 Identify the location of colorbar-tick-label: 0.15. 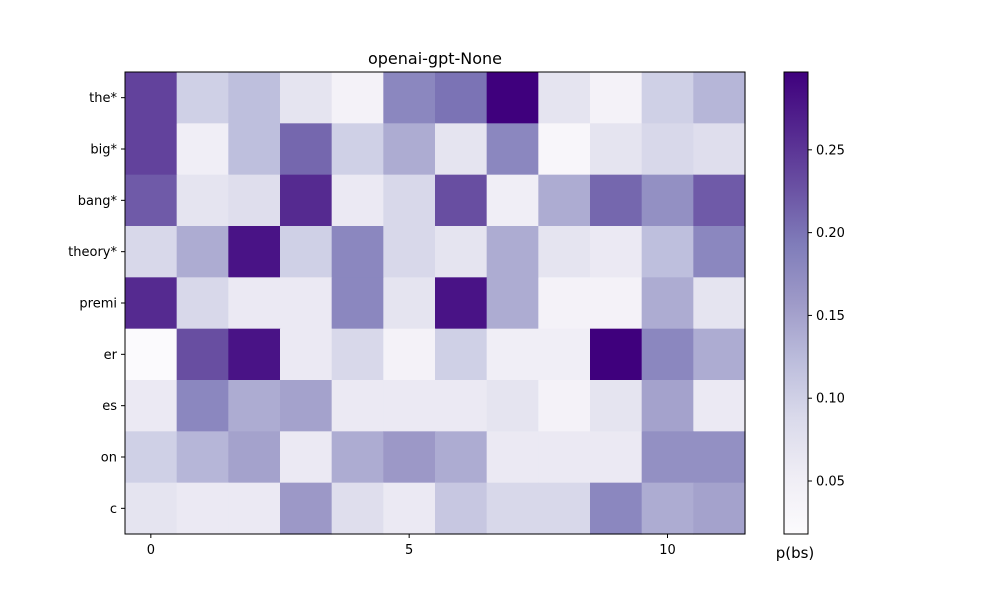
(830, 316).